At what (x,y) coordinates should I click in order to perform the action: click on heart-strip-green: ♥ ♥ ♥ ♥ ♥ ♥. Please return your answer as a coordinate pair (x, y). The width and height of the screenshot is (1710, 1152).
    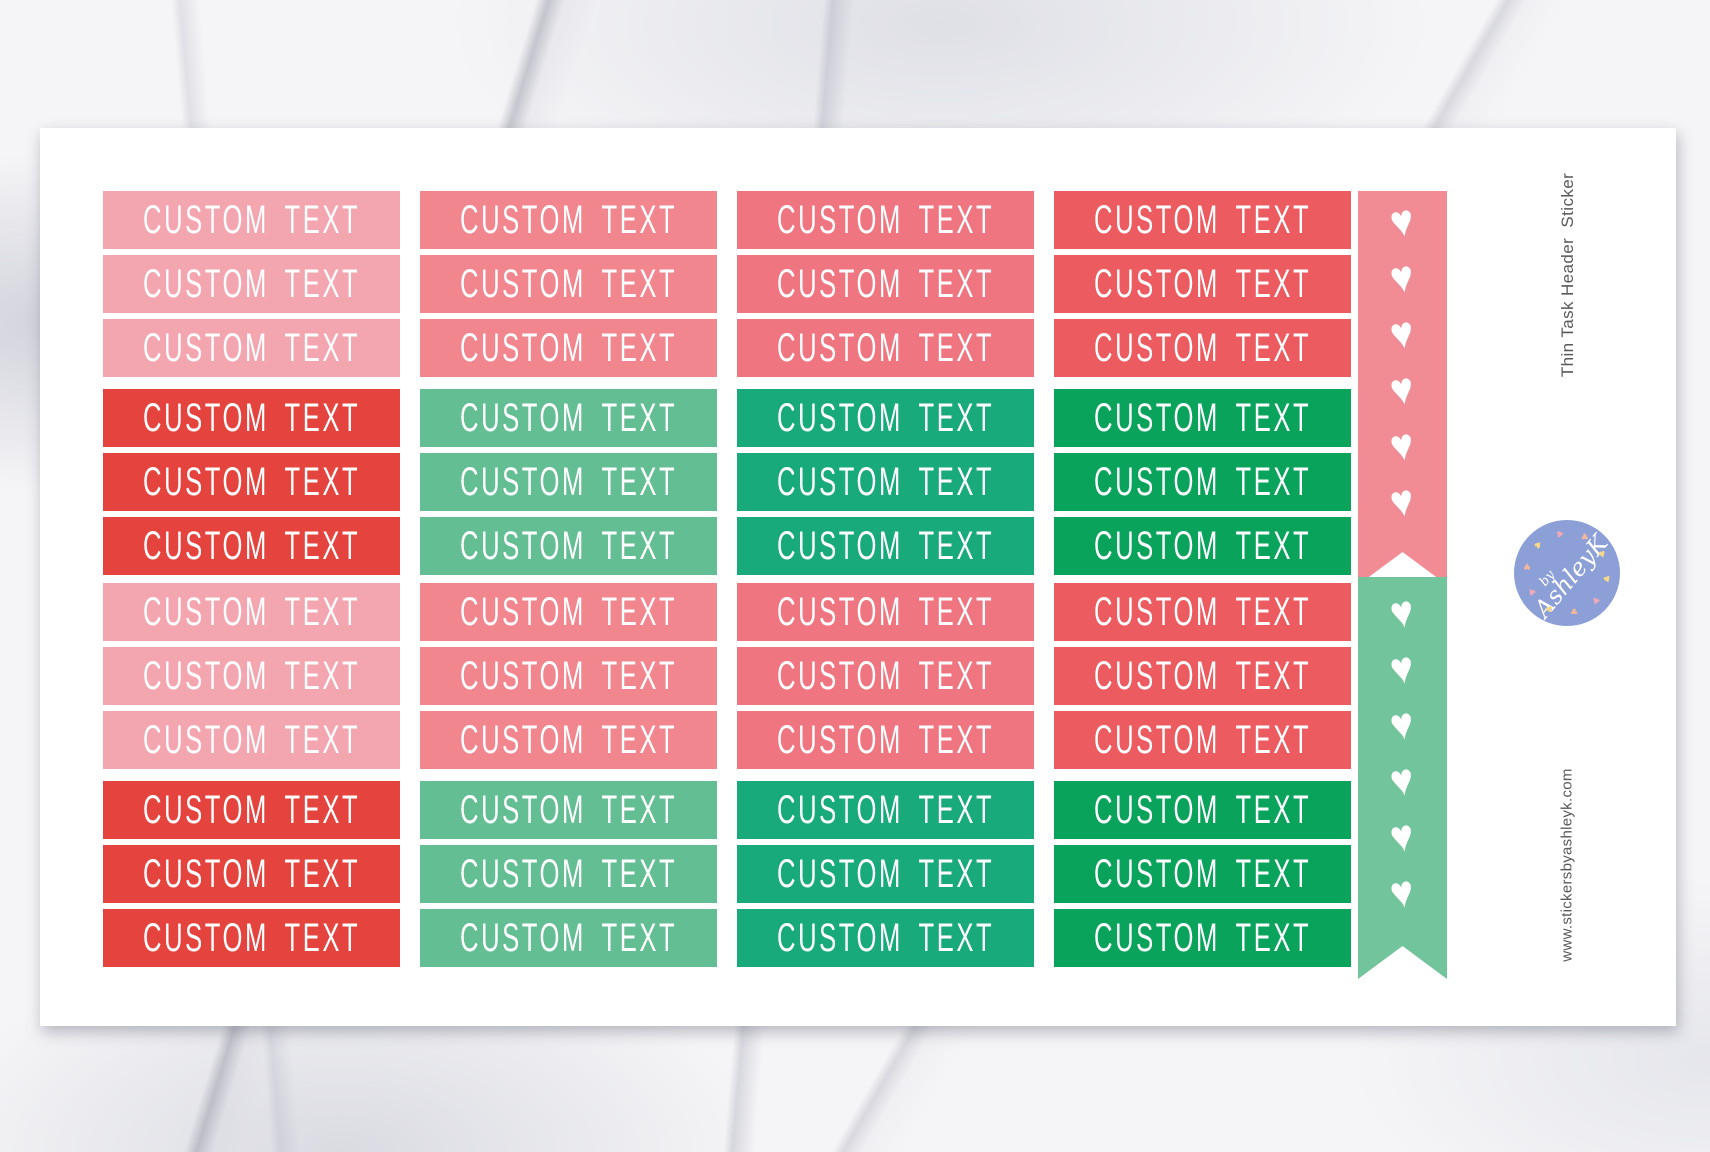
    Looking at the image, I should click on (1402, 778).